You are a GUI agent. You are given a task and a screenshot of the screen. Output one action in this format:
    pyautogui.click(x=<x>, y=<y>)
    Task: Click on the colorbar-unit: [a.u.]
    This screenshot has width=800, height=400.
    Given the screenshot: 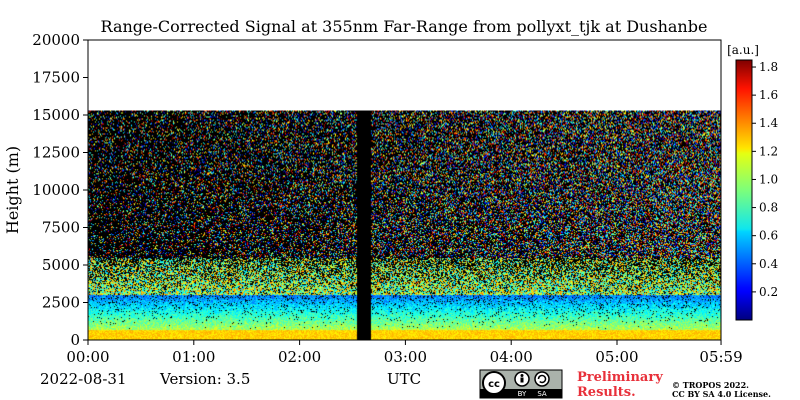 What is the action you would take?
    pyautogui.click(x=743, y=50)
    